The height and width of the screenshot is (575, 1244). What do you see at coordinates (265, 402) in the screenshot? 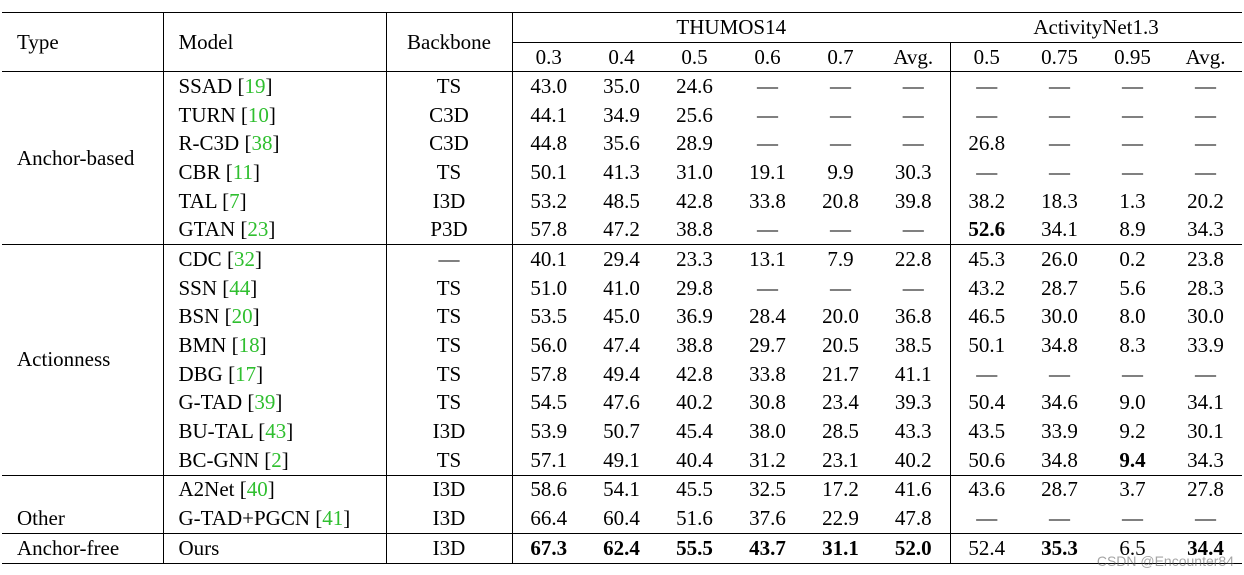
I see `citation-link: 39` at bounding box center [265, 402].